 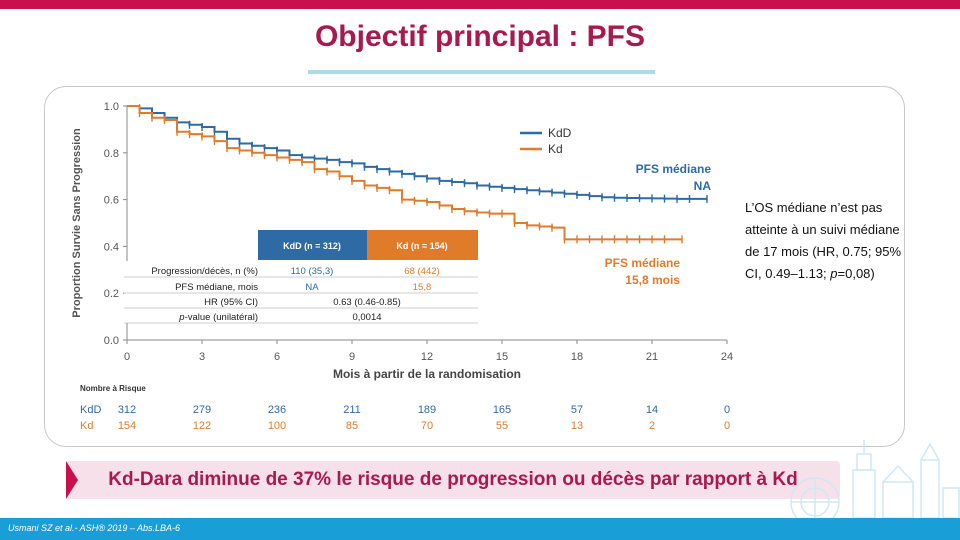 I want to click on risk-value: 279, so click(x=202, y=410).